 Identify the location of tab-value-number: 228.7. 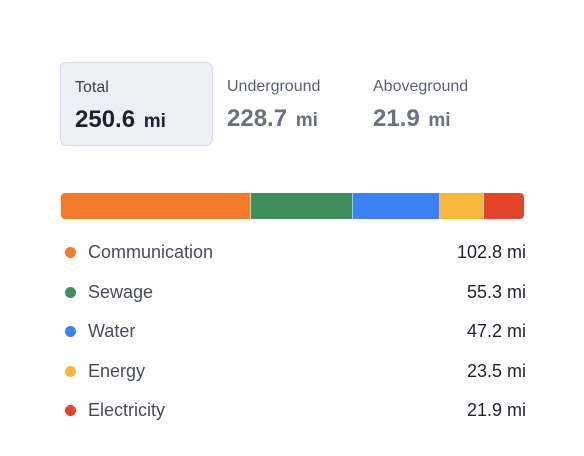
(257, 118).